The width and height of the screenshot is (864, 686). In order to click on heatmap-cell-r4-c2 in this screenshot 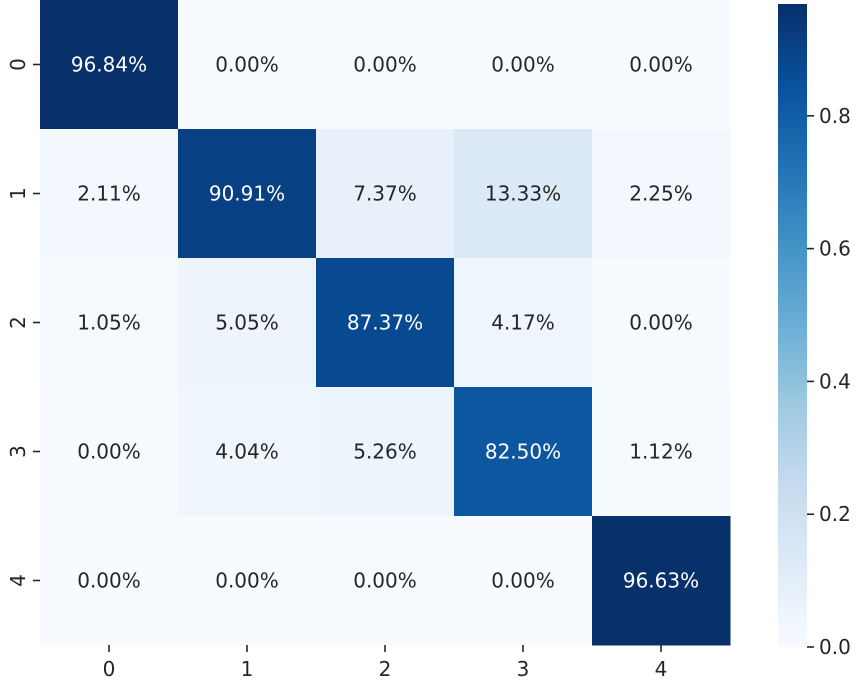, I will do `click(385, 581)`.